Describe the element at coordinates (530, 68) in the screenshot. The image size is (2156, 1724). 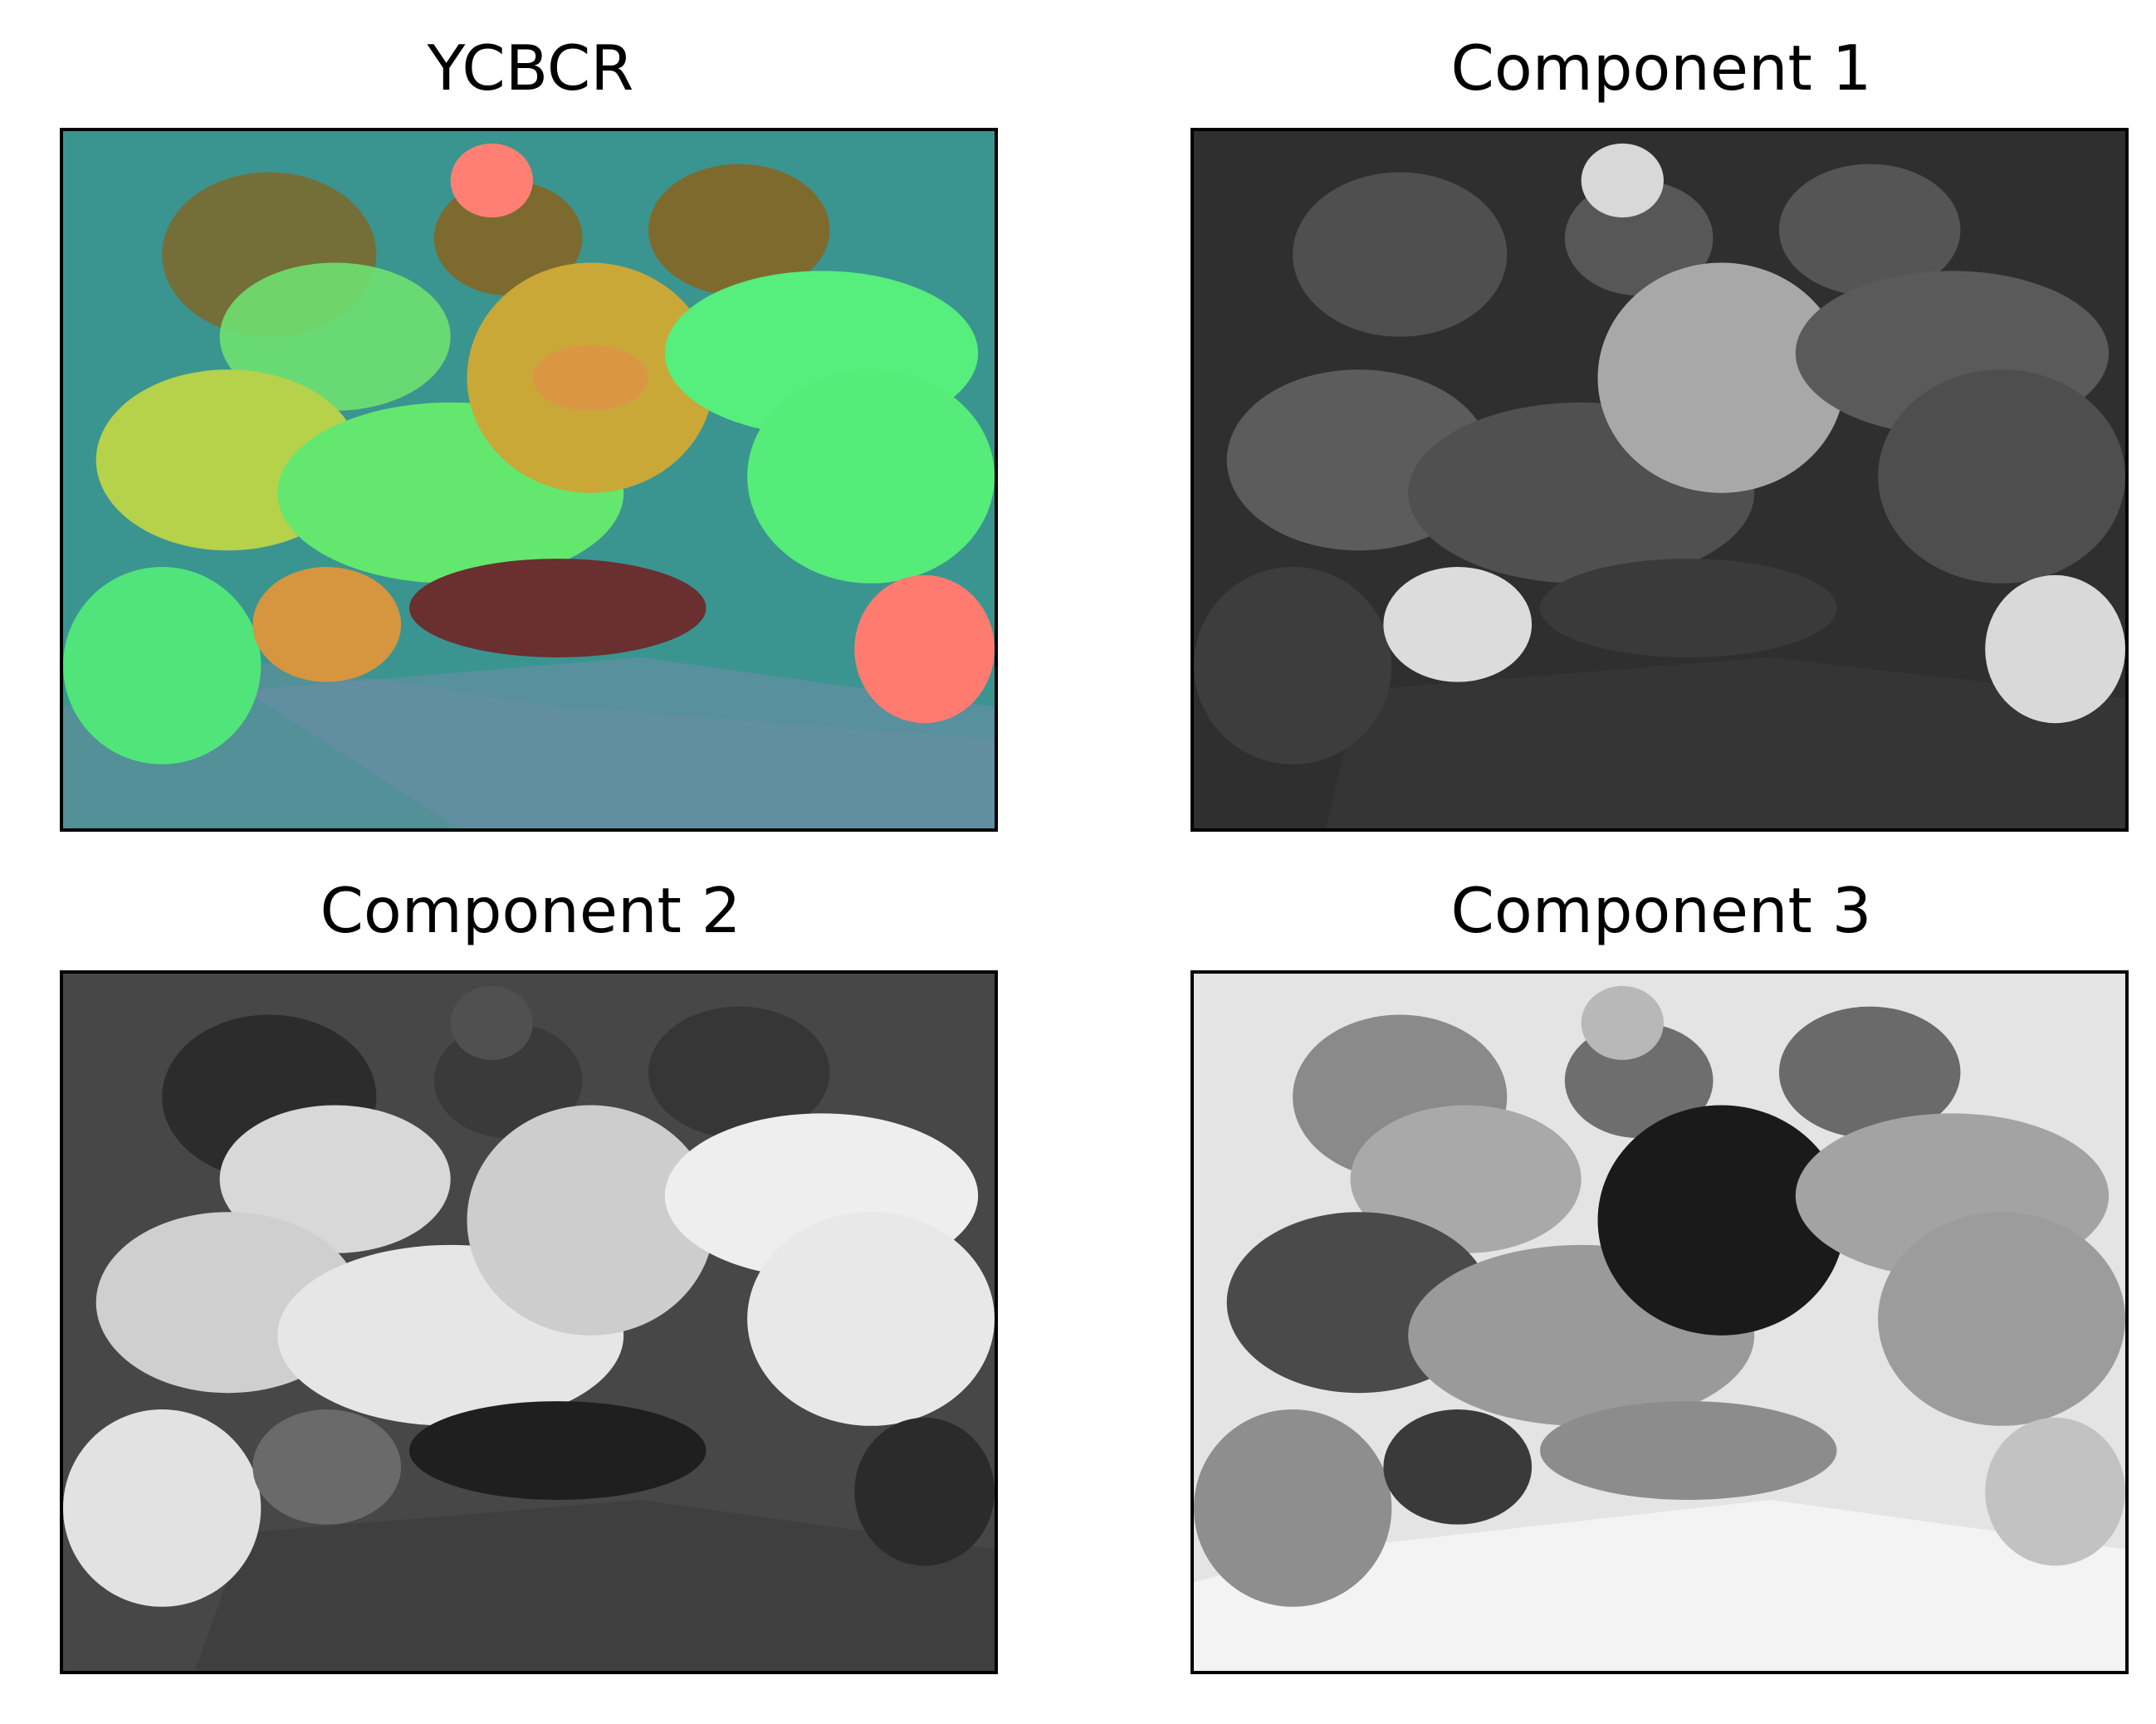
I see `panel-title-ycbcr: YCBCR` at that location.